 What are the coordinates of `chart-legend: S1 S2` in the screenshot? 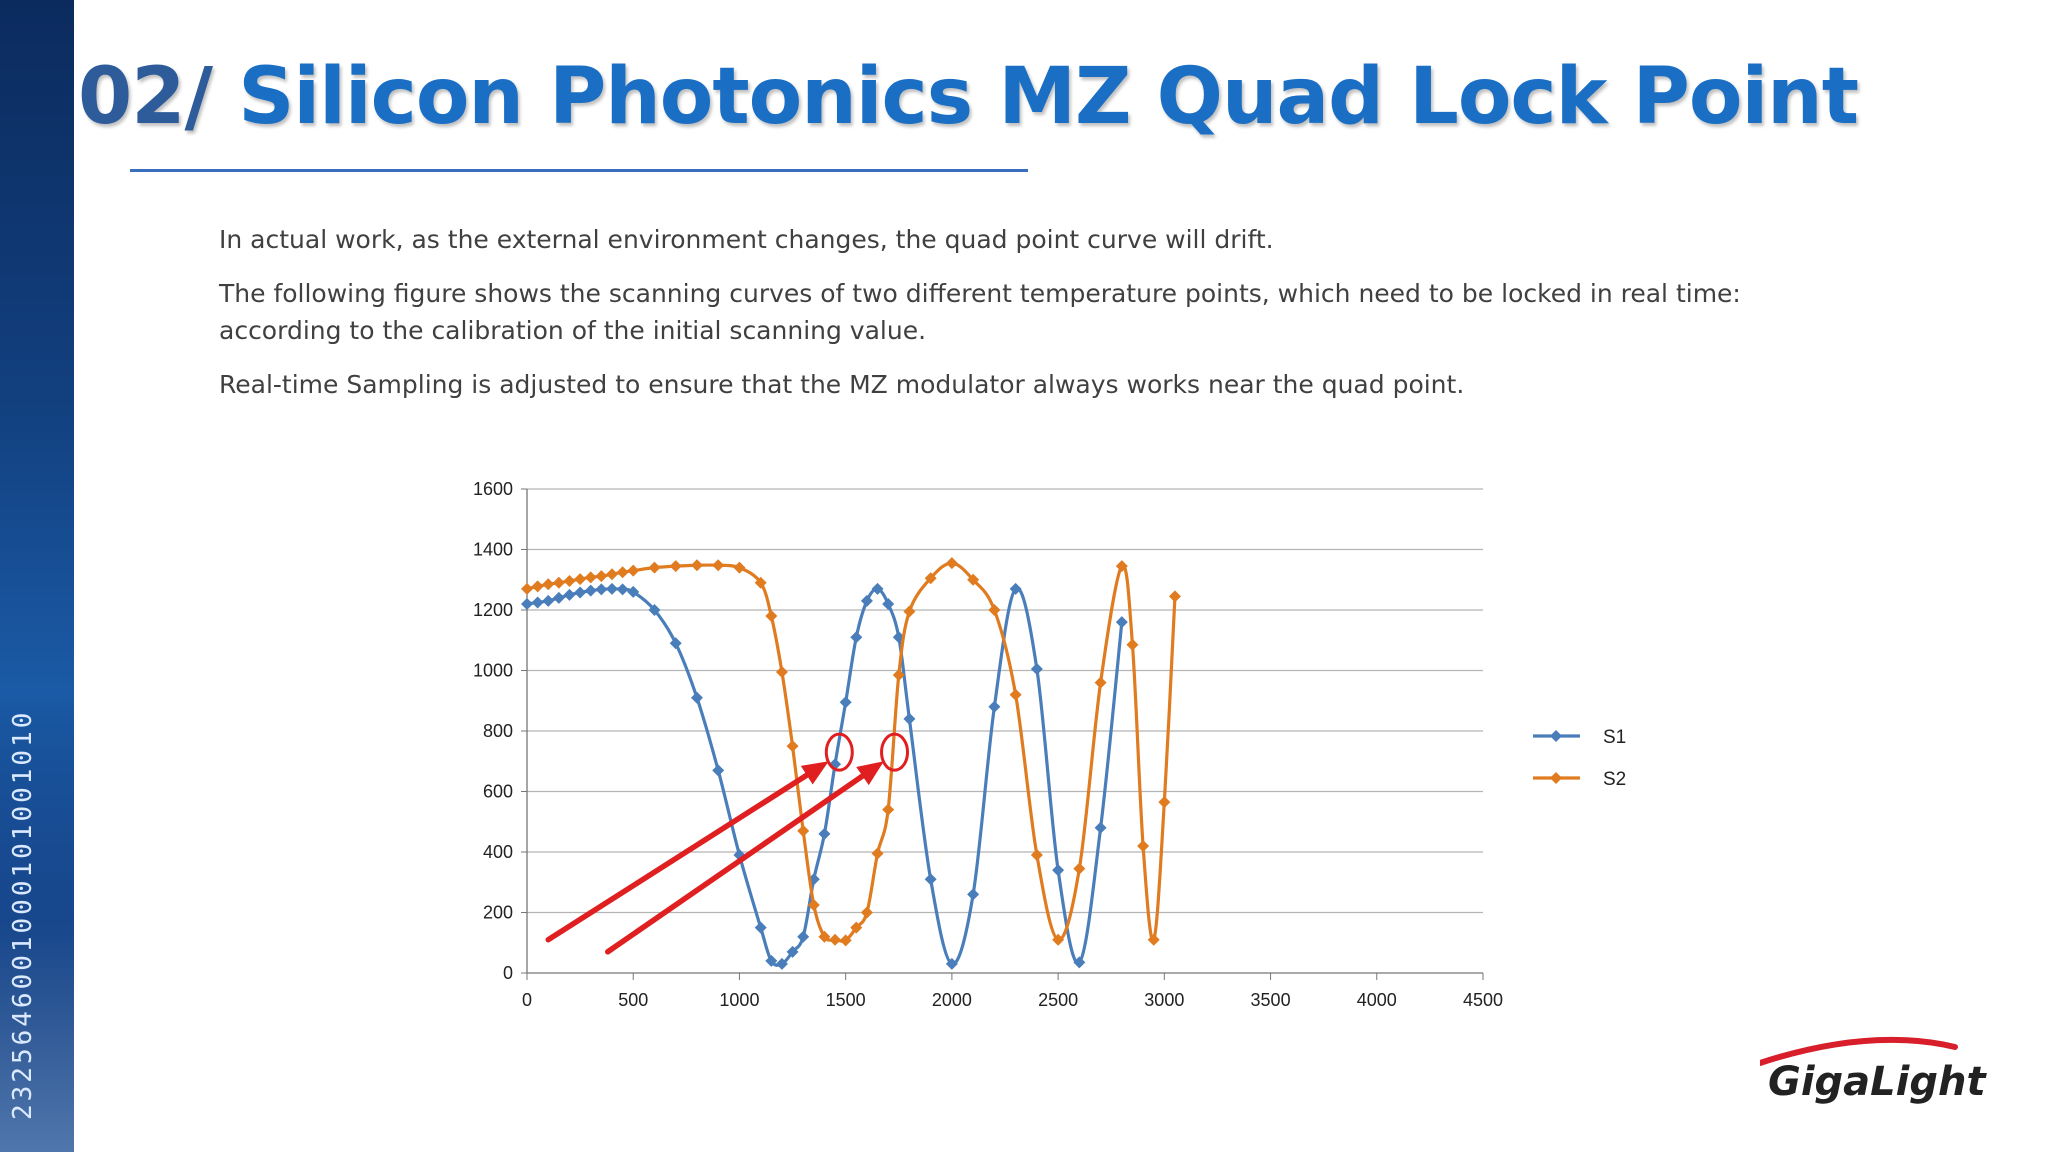 It's located at (1579, 758).